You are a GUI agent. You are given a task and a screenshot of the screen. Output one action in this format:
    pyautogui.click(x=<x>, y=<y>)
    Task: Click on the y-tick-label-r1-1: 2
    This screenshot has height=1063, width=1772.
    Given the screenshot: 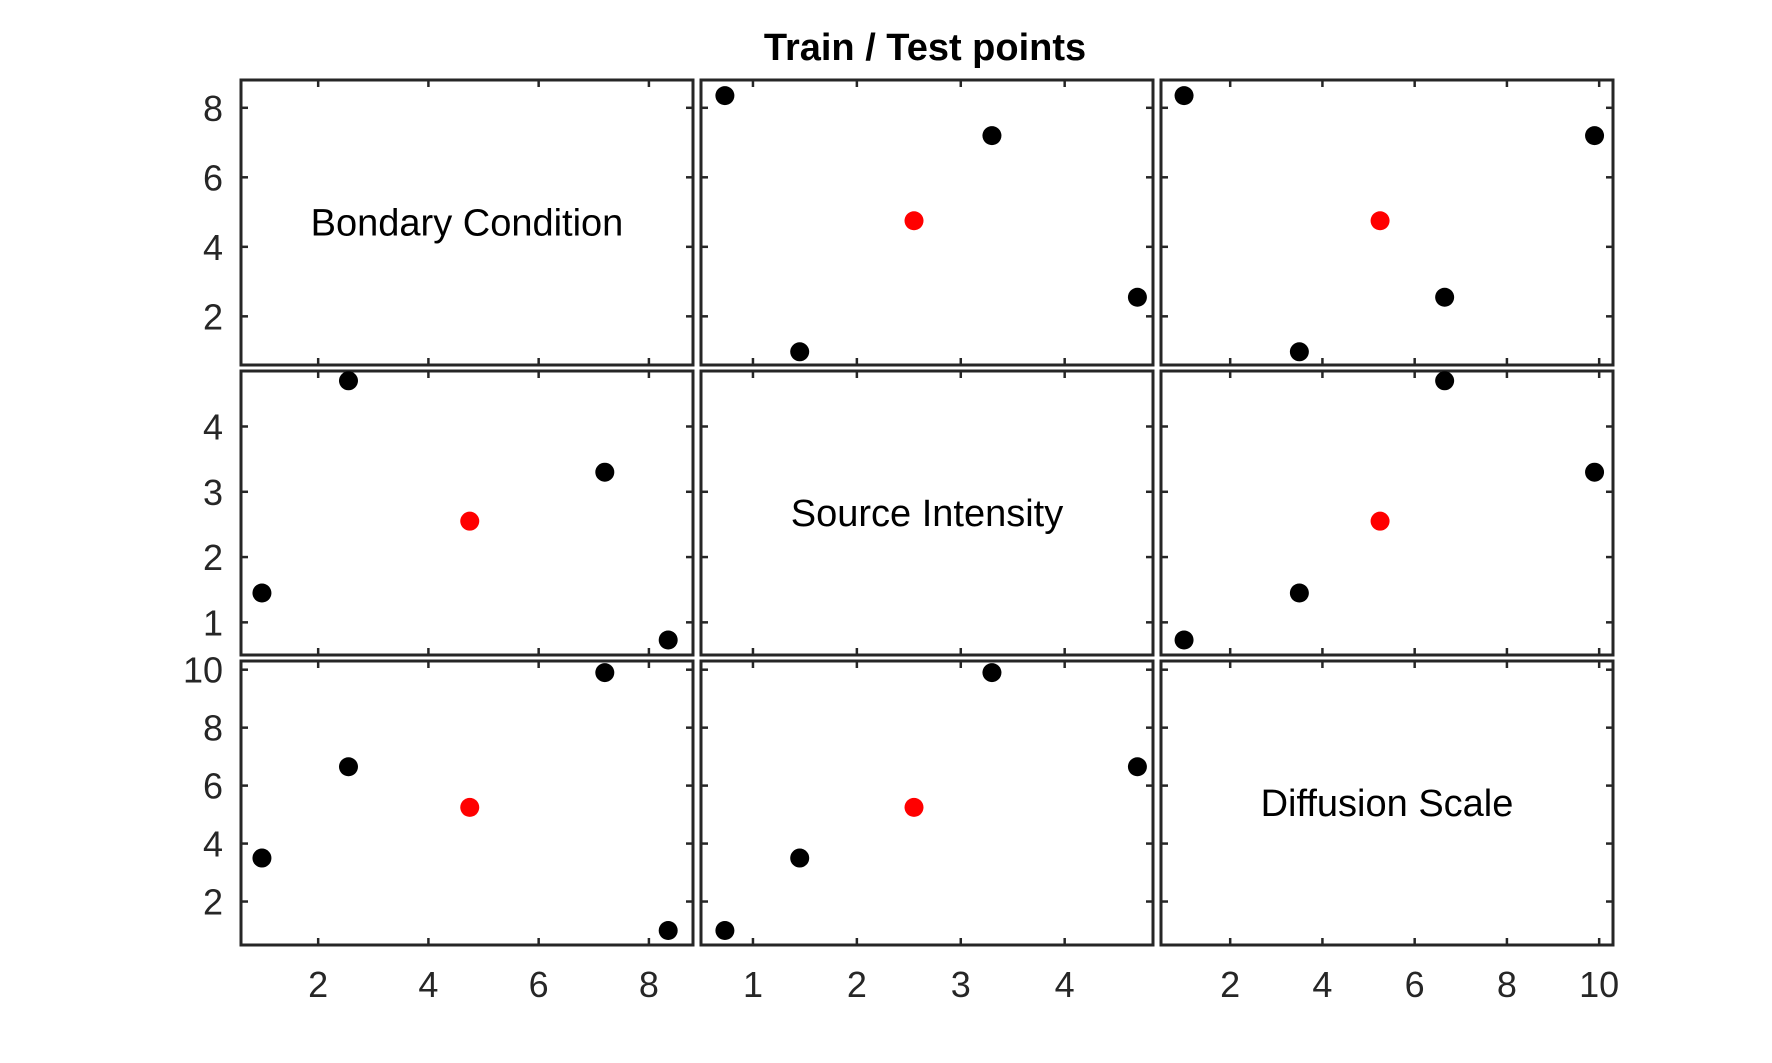 What is the action you would take?
    pyautogui.click(x=213, y=557)
    